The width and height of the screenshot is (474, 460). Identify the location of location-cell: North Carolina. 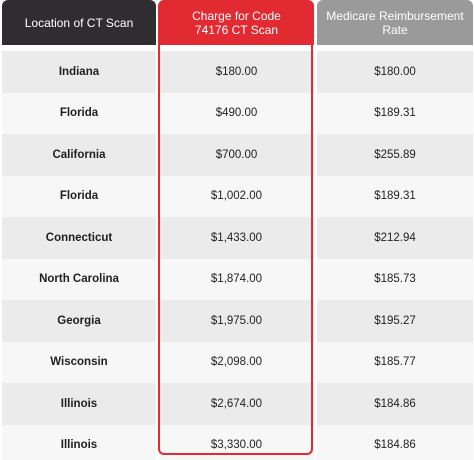
(79, 279).